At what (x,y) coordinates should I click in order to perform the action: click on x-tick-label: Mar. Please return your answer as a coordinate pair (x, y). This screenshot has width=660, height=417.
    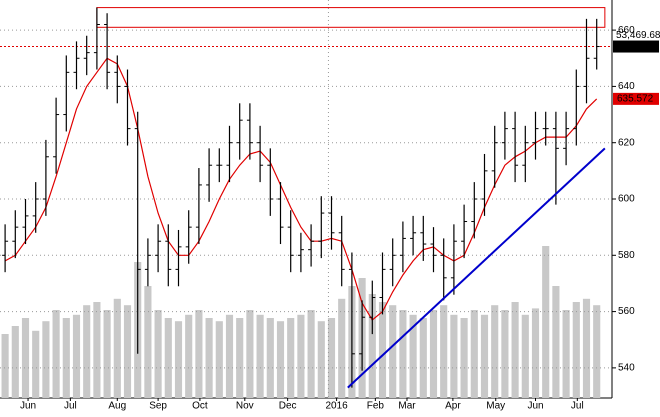
    Looking at the image, I should click on (407, 406).